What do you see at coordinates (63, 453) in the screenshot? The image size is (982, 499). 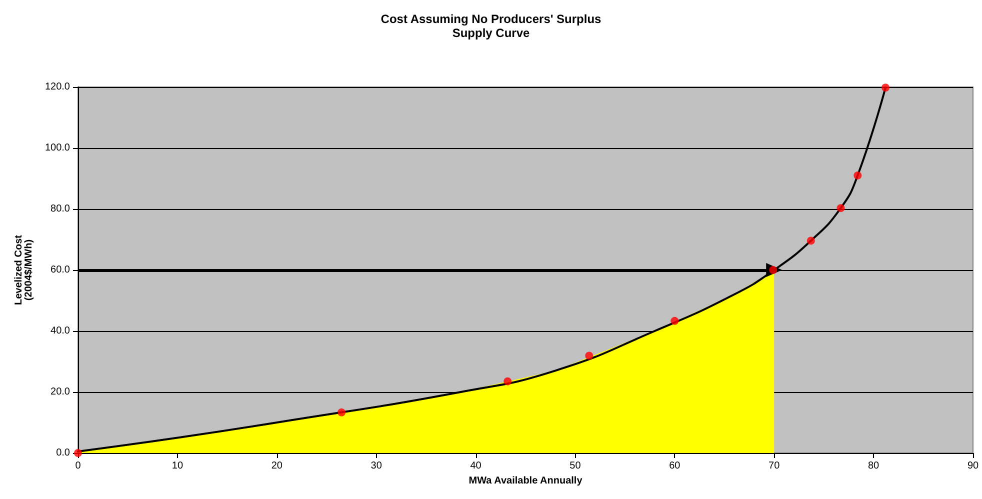 I see `y-tick-label: 0.0` at bounding box center [63, 453].